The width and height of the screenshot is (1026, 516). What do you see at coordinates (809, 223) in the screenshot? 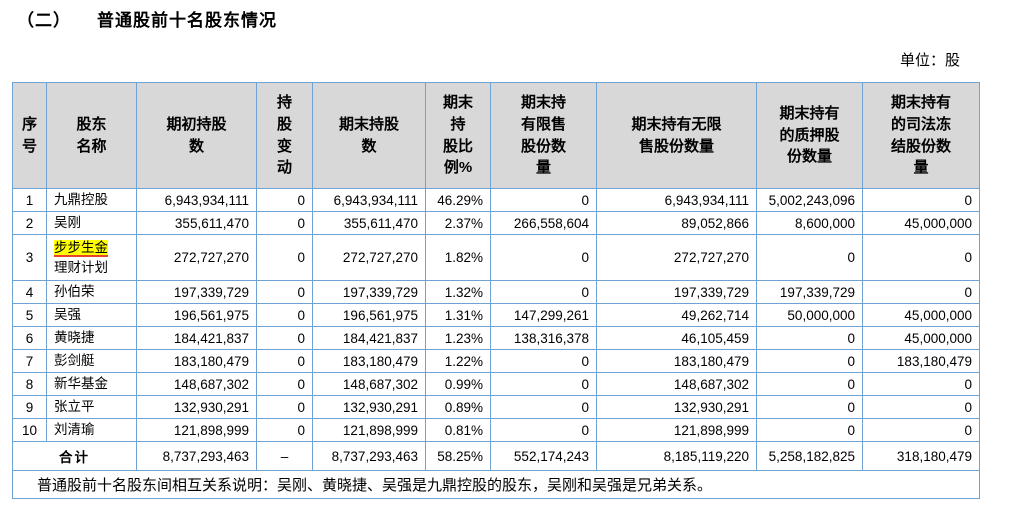
I see `pledged-shares-cell: 8,600,000` at bounding box center [809, 223].